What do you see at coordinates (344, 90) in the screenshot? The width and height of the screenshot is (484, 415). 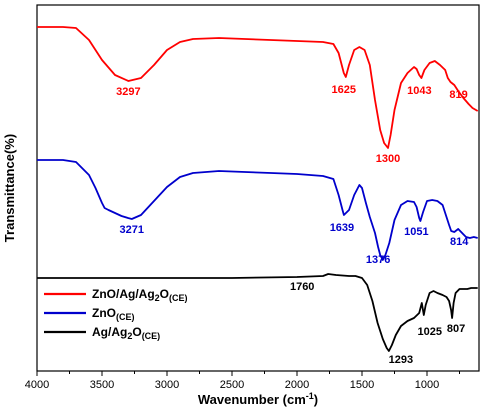 I see `peak-label-1625: 1625` at bounding box center [344, 90].